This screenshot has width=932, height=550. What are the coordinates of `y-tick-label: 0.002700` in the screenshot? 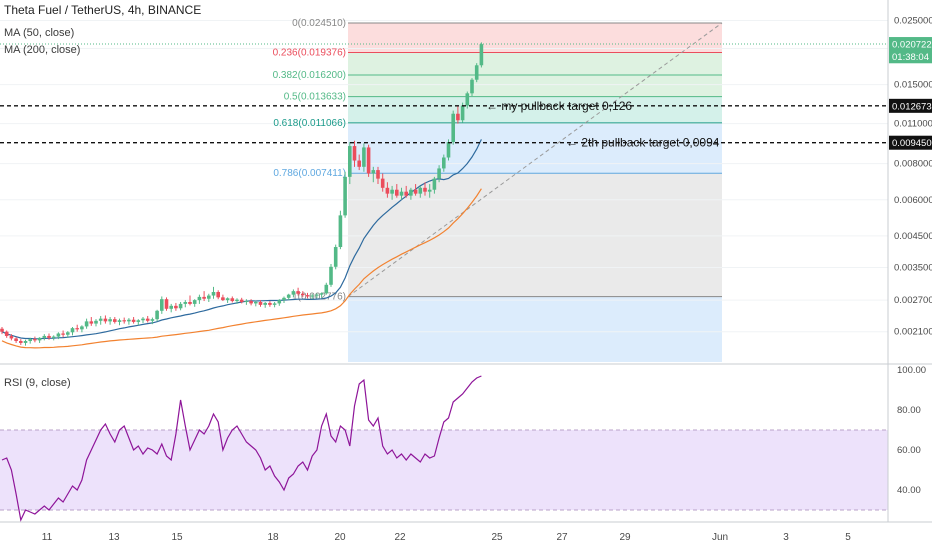 It's located at (913, 300).